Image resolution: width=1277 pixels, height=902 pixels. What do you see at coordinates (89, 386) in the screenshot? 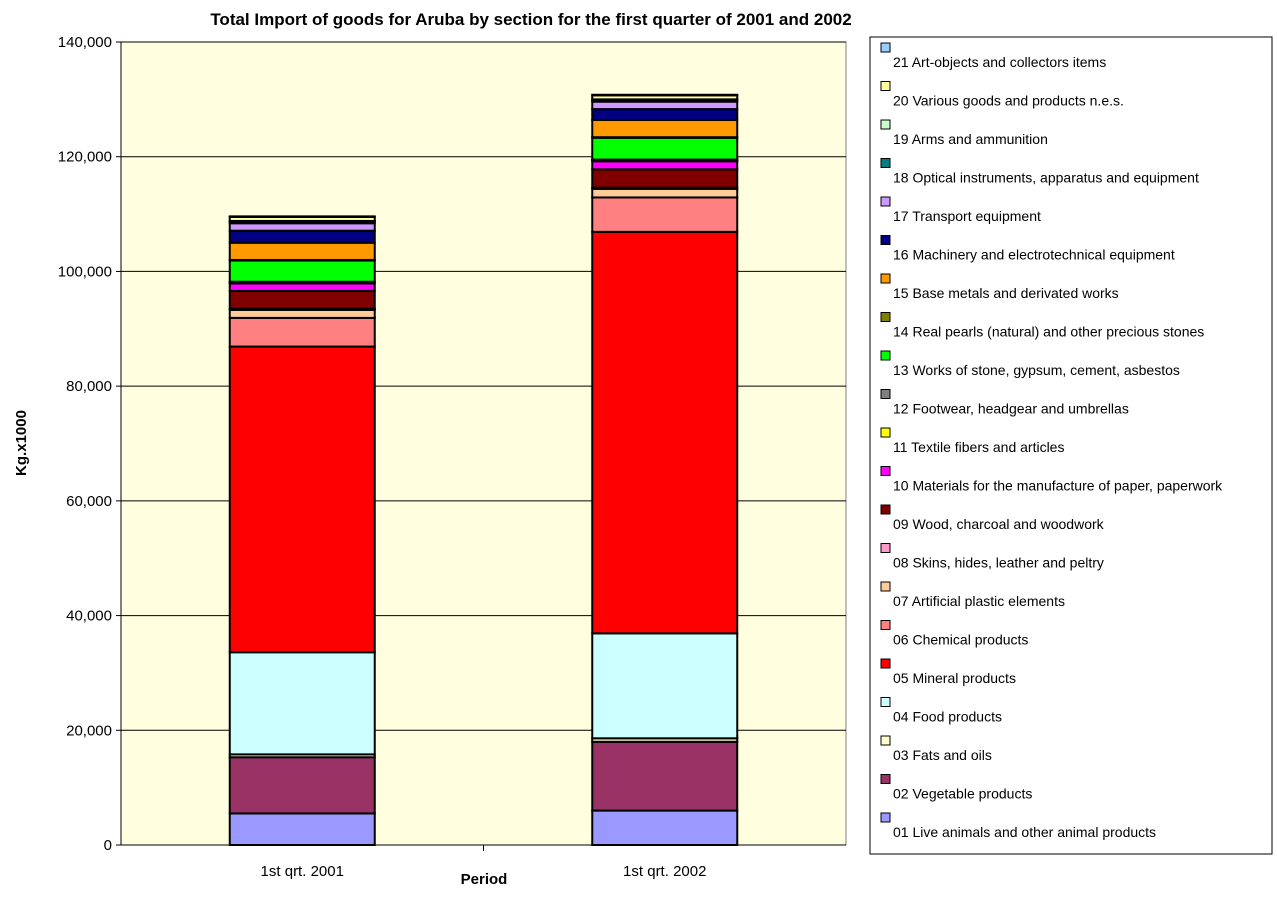
I see `y-tick-label: 80,000` at bounding box center [89, 386].